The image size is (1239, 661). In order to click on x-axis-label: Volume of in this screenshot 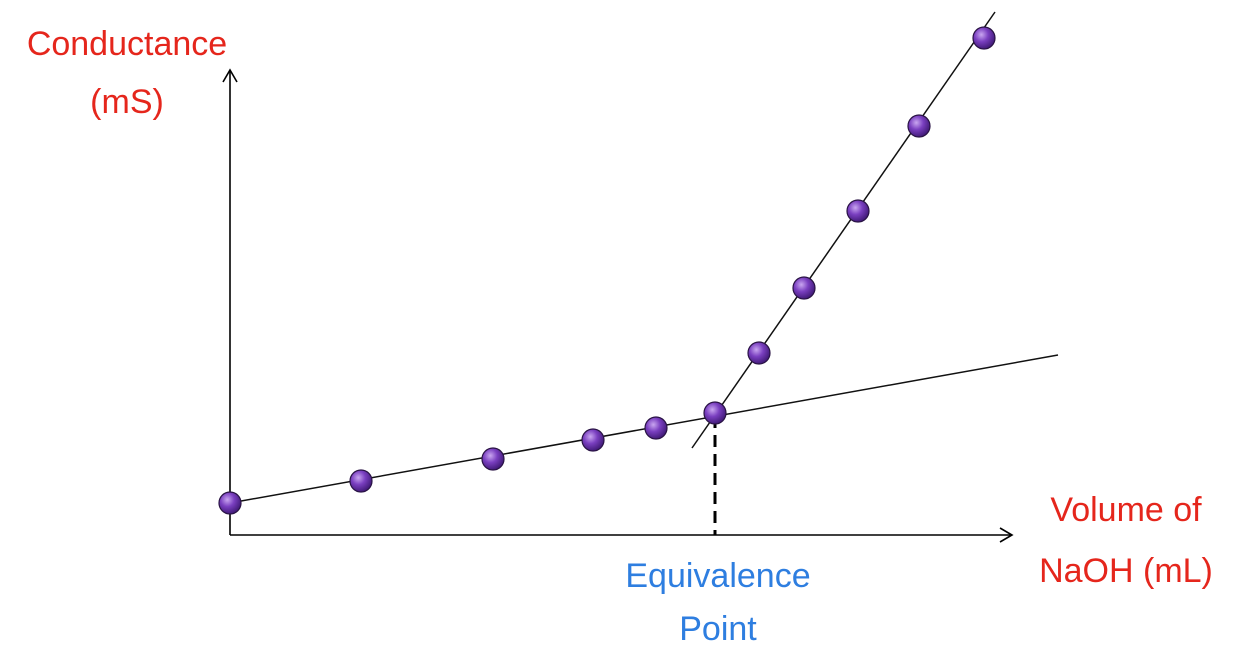, I will do `click(1126, 510)`.